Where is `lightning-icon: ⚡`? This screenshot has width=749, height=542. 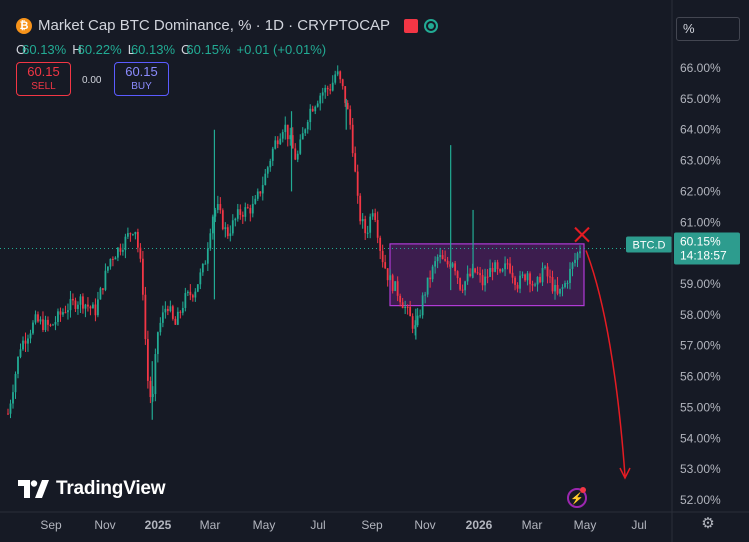 lightning-icon: ⚡ is located at coordinates (577, 498).